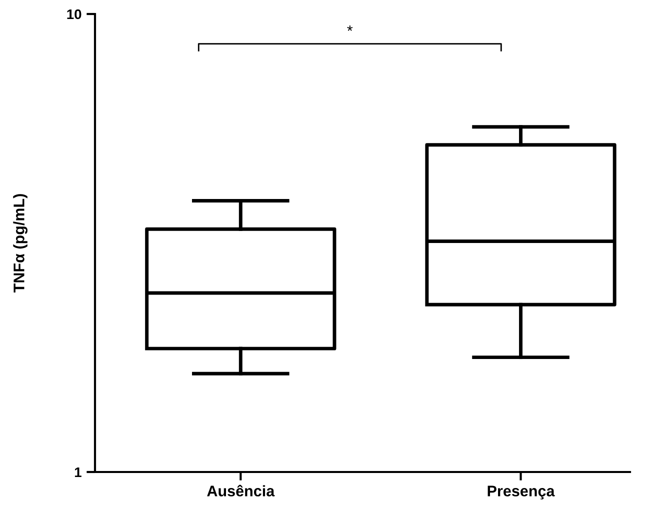 This screenshot has height=518, width=656. What do you see at coordinates (20, 243) in the screenshot?
I see `y-axis-title: TNFα (pg/mL)` at bounding box center [20, 243].